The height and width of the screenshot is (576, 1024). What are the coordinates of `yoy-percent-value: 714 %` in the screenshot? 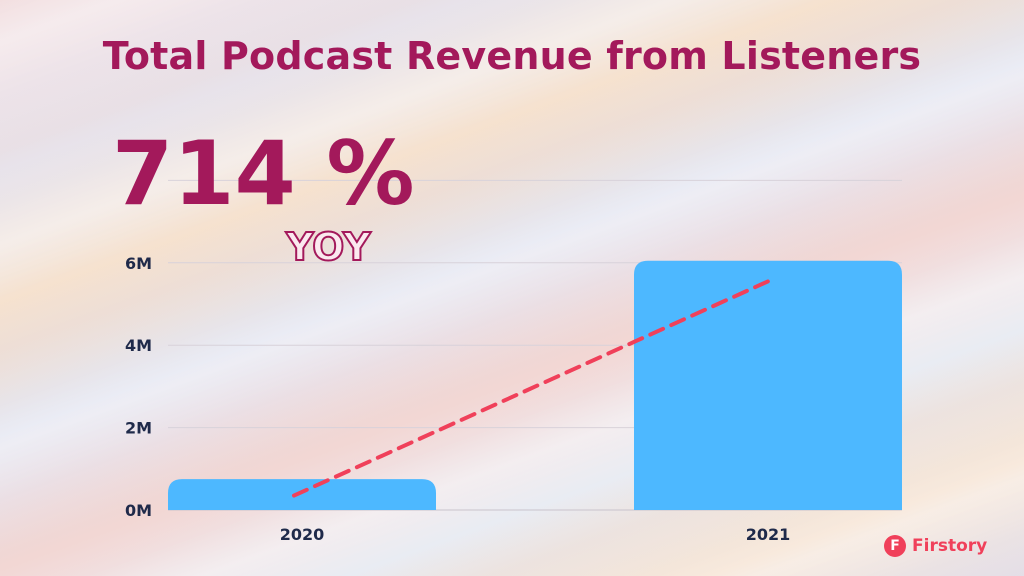 It's located at (263, 173).